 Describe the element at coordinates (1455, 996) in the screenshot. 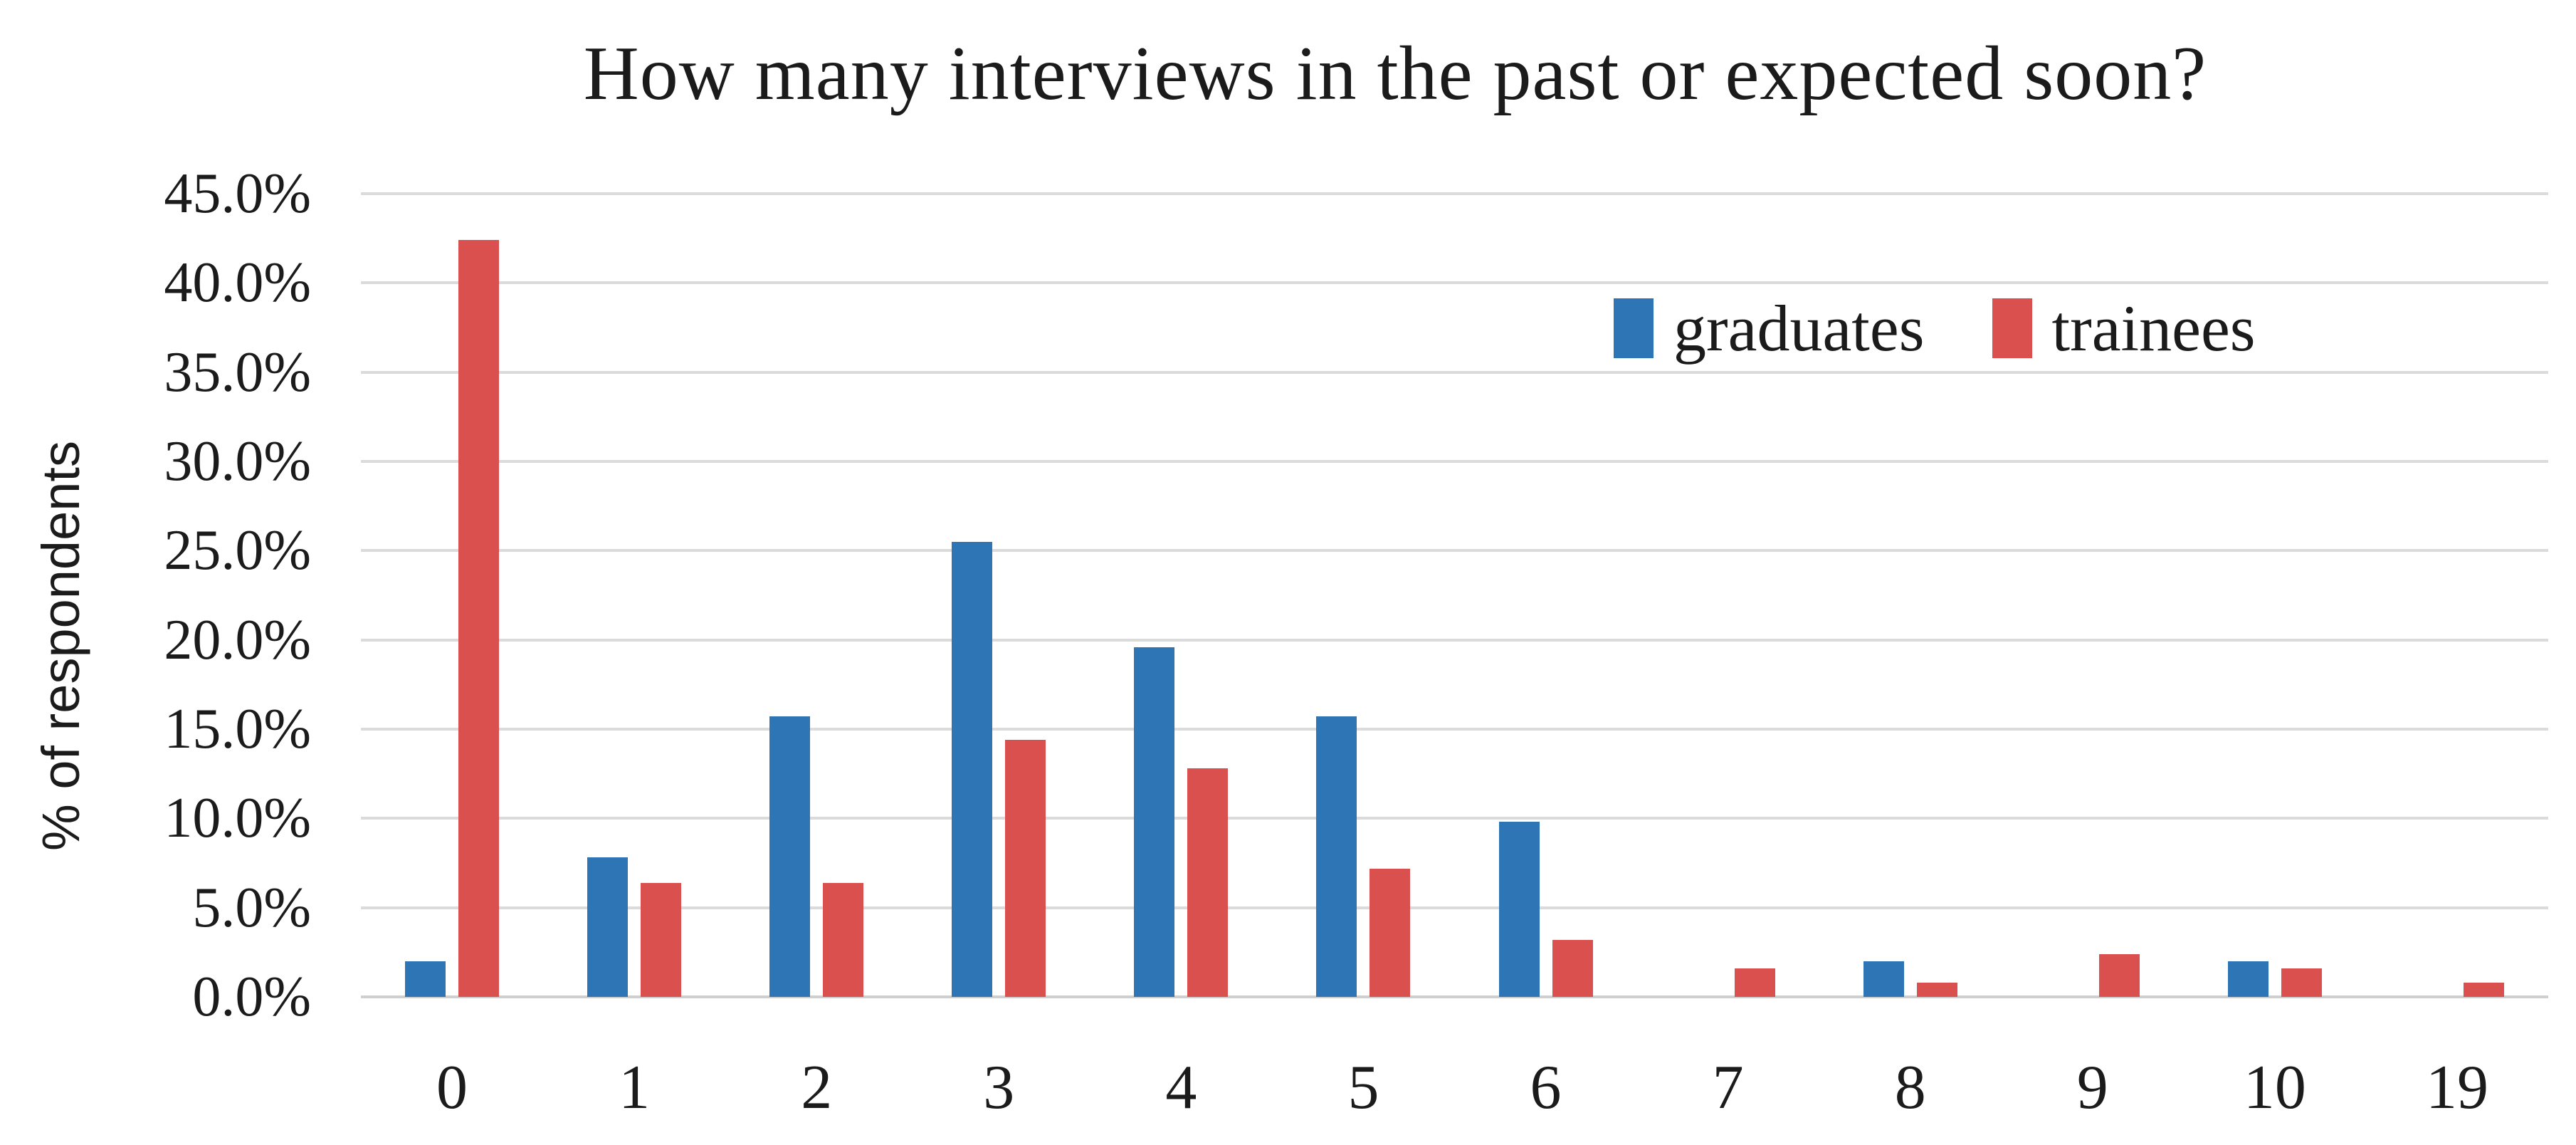

I see `x-axis-line` at that location.